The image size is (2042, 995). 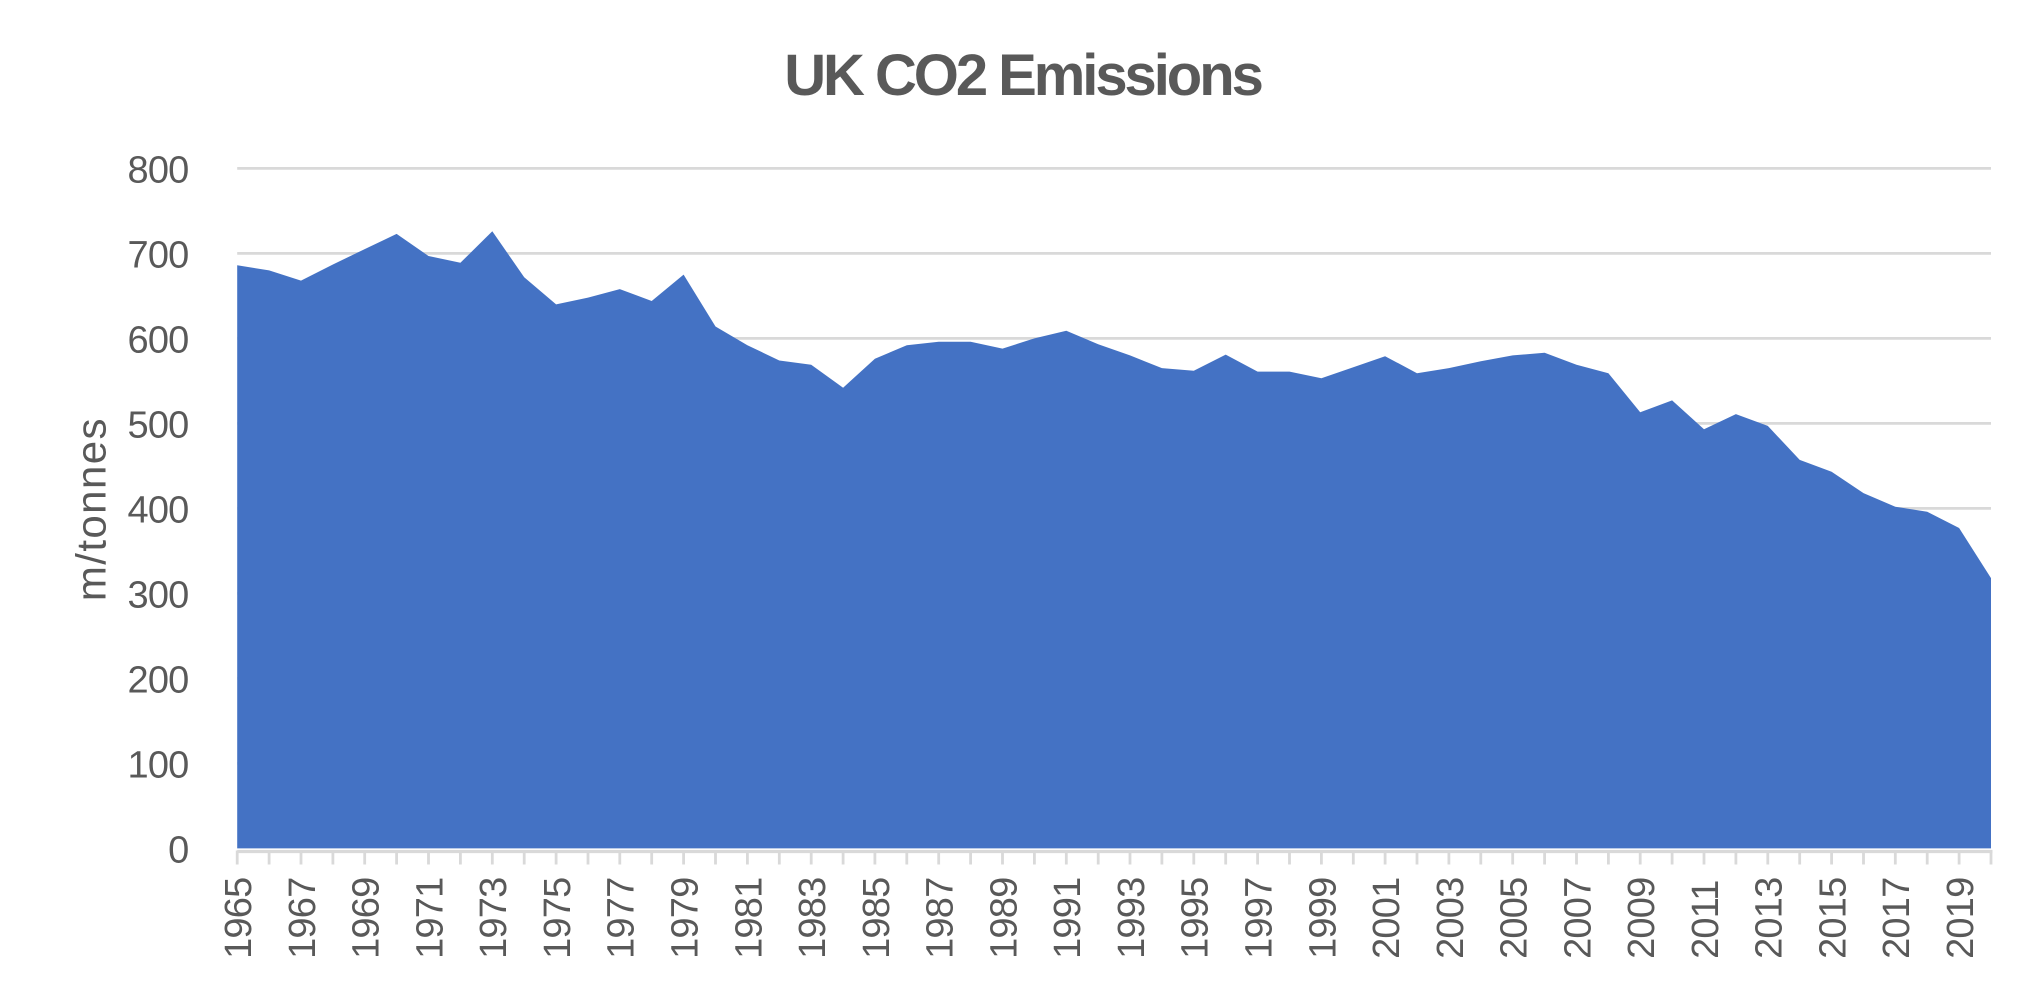 I want to click on svg-text: 1969, so click(x=367, y=918).